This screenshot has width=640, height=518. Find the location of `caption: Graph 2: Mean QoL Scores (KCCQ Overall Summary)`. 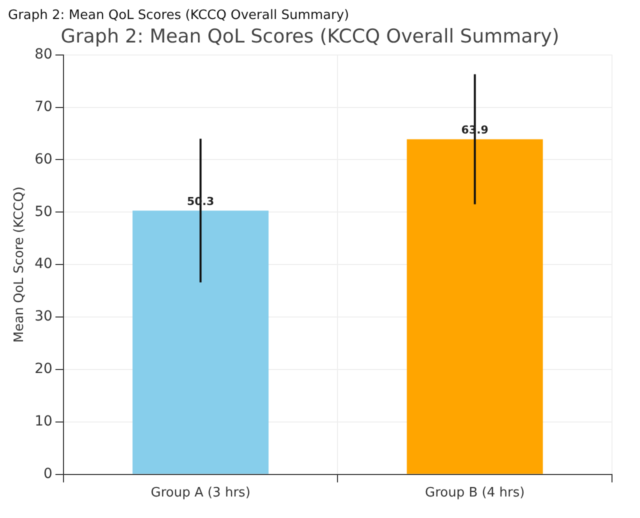

caption: Graph 2: Mean QoL Scores (KCCQ Overall Summary) is located at coordinates (179, 16).